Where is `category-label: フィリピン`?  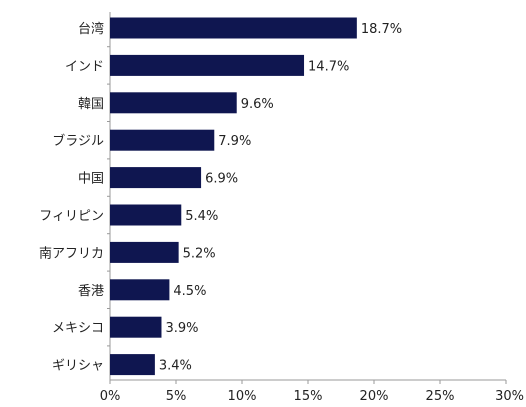 category-label: フィリピン is located at coordinates (71, 216).